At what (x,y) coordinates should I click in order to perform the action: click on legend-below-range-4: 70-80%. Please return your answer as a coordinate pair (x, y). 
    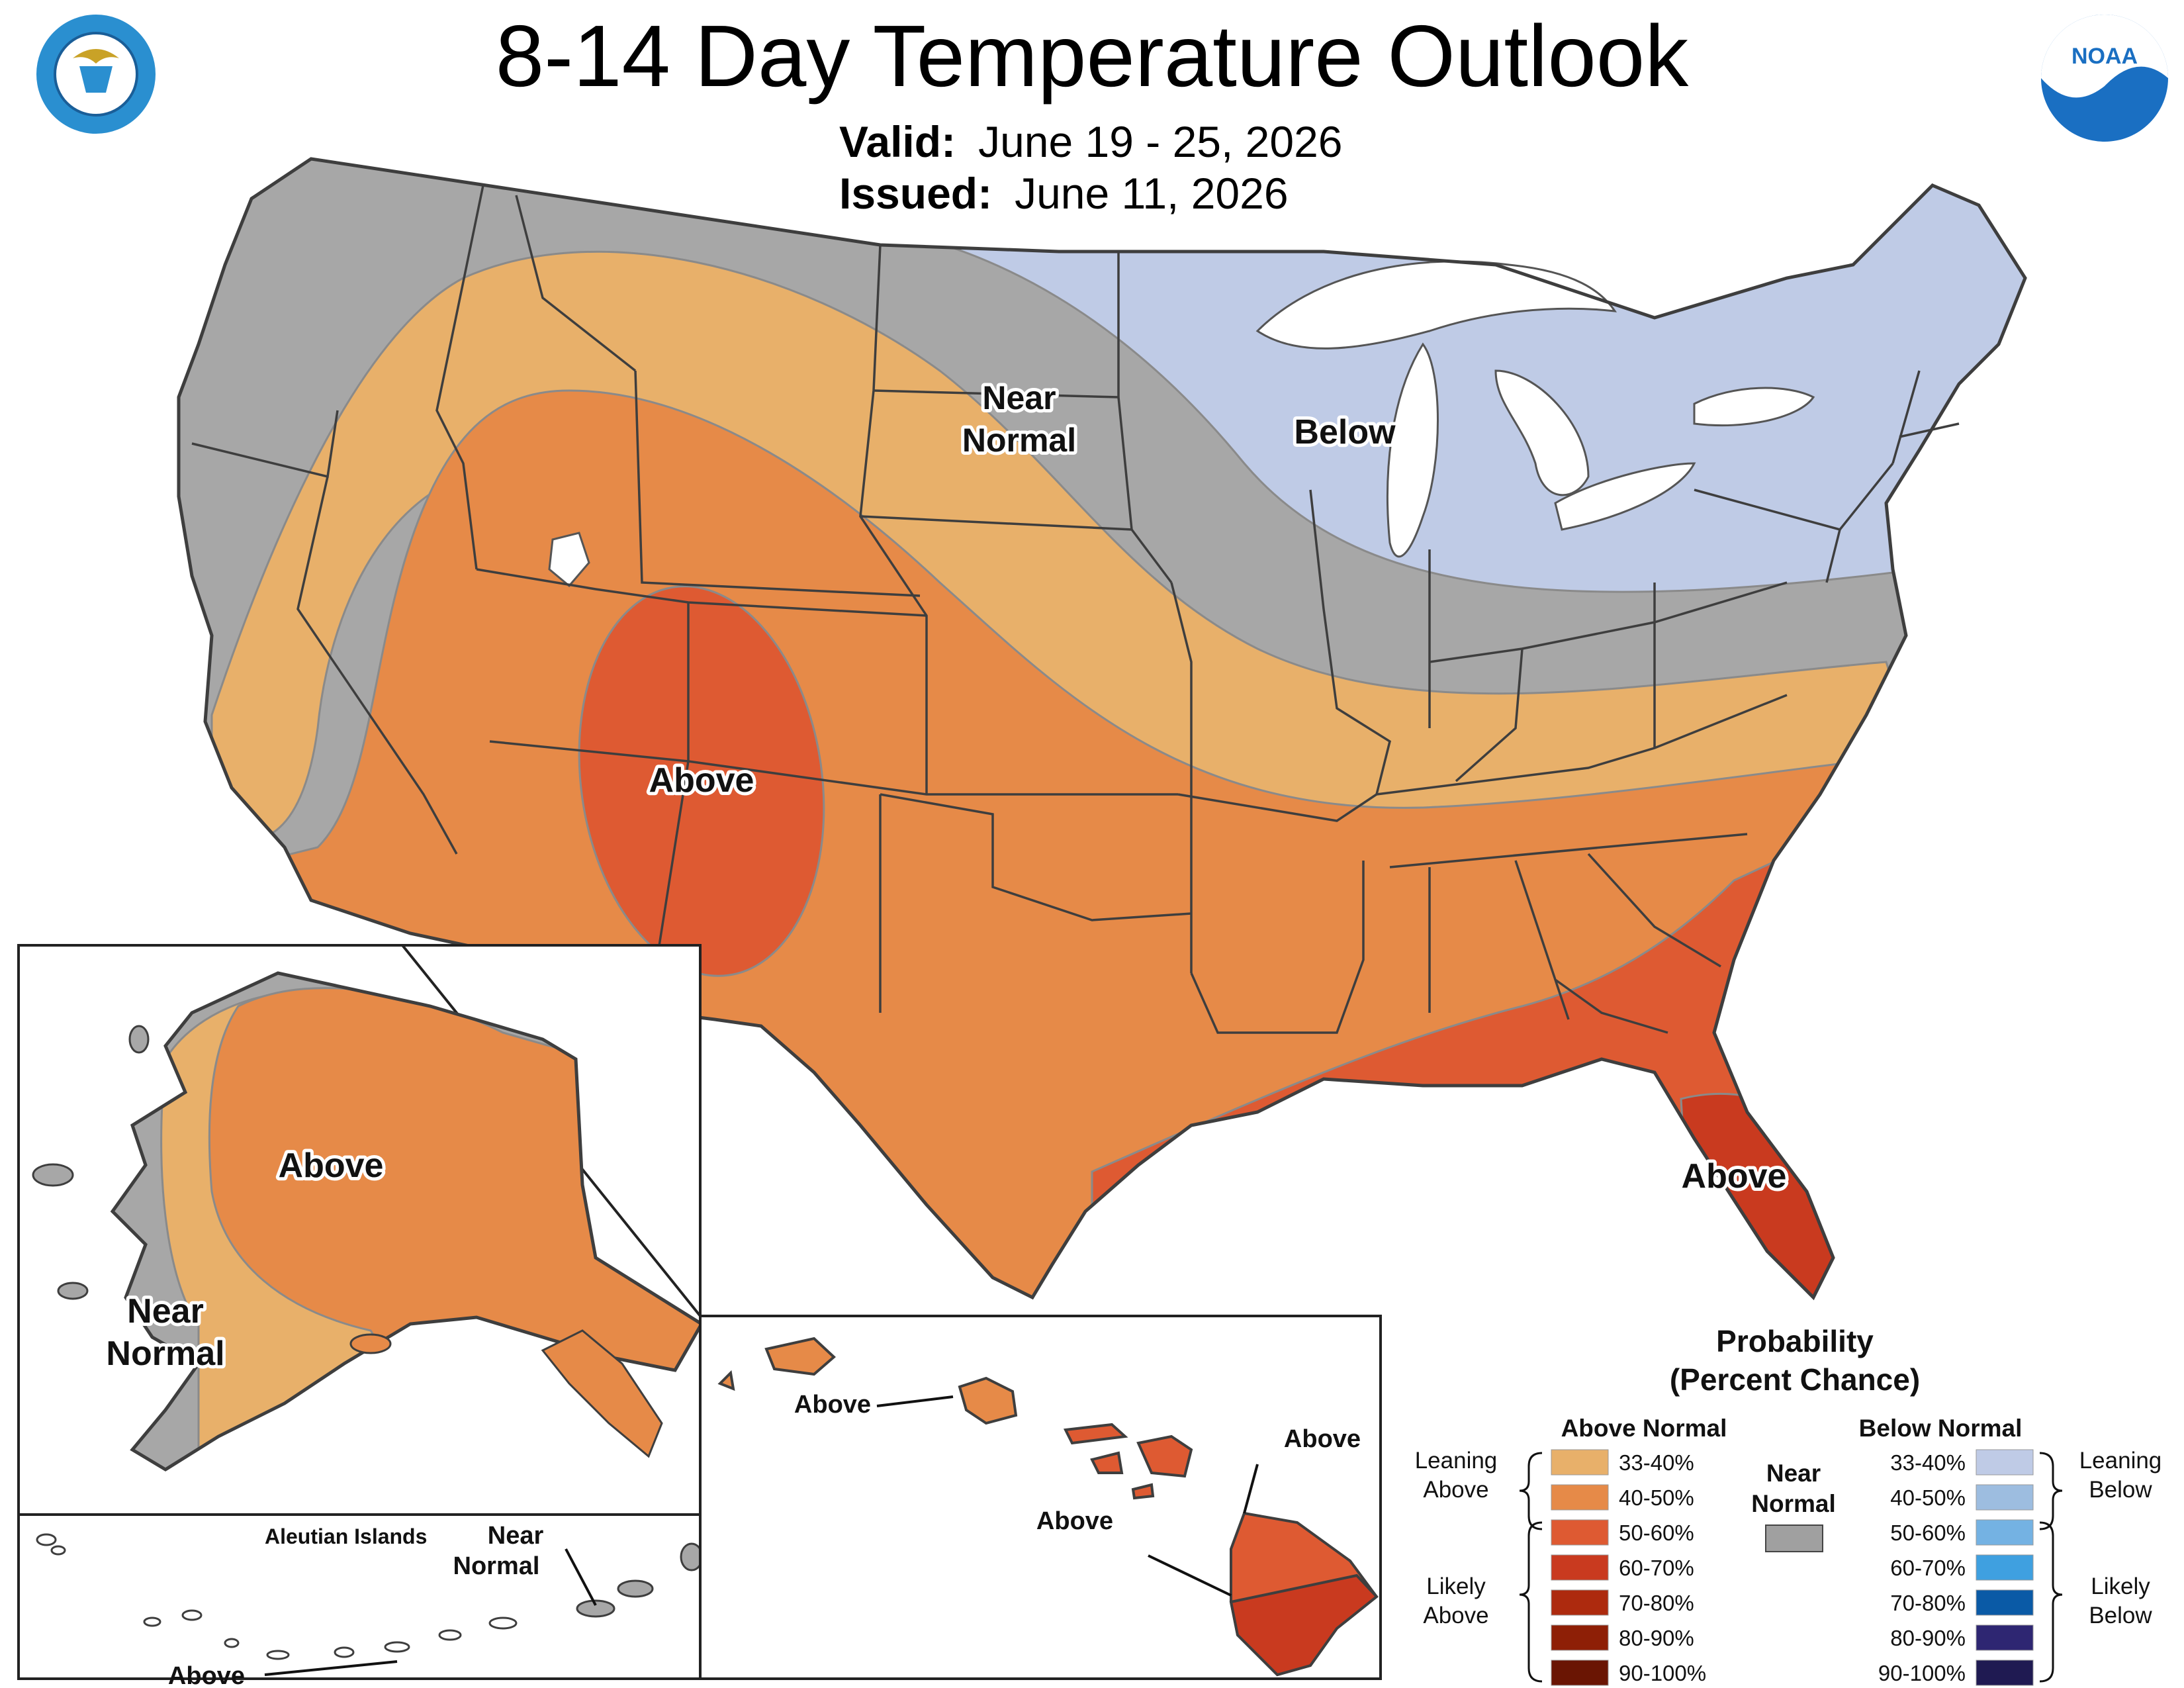
    Looking at the image, I should click on (1928, 1603).